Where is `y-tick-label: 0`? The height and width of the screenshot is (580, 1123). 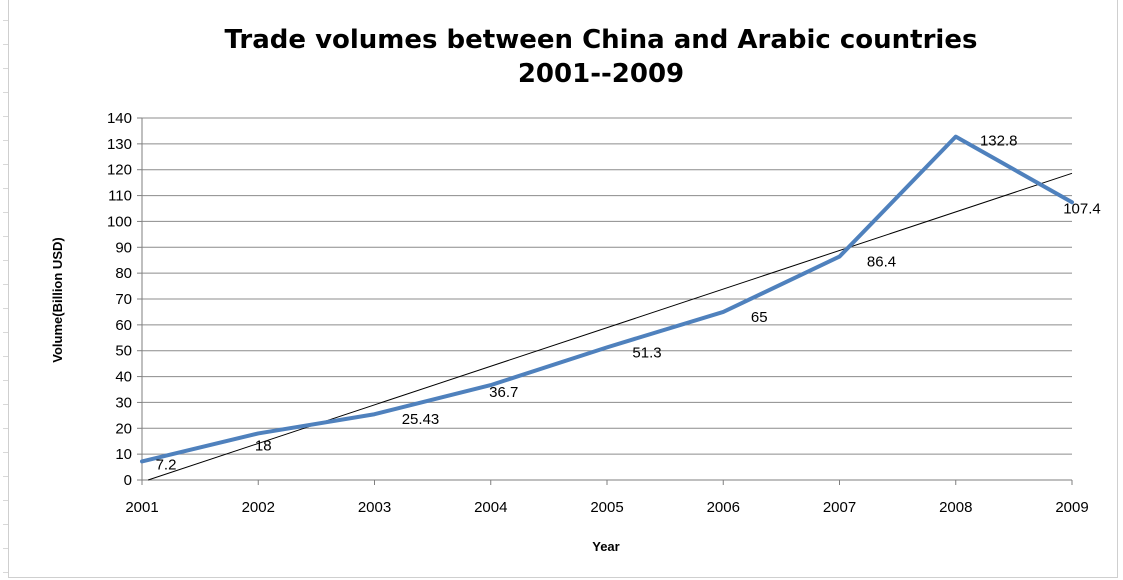 y-tick-label: 0 is located at coordinates (128, 480).